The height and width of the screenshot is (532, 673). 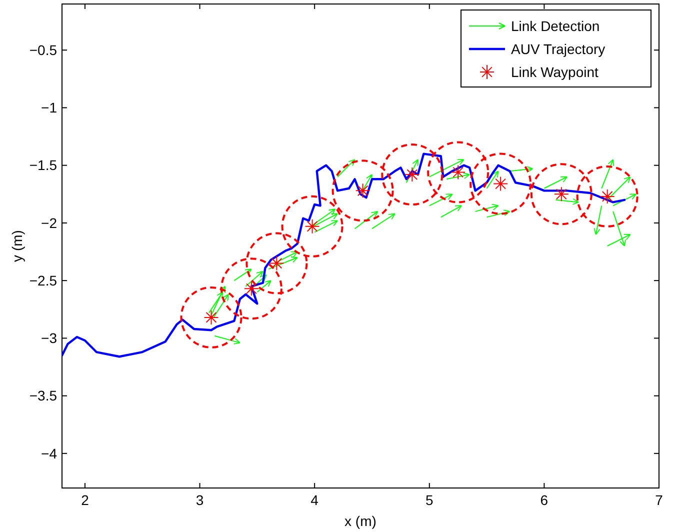 I want to click on legend-label: Link Detection, so click(x=555, y=26).